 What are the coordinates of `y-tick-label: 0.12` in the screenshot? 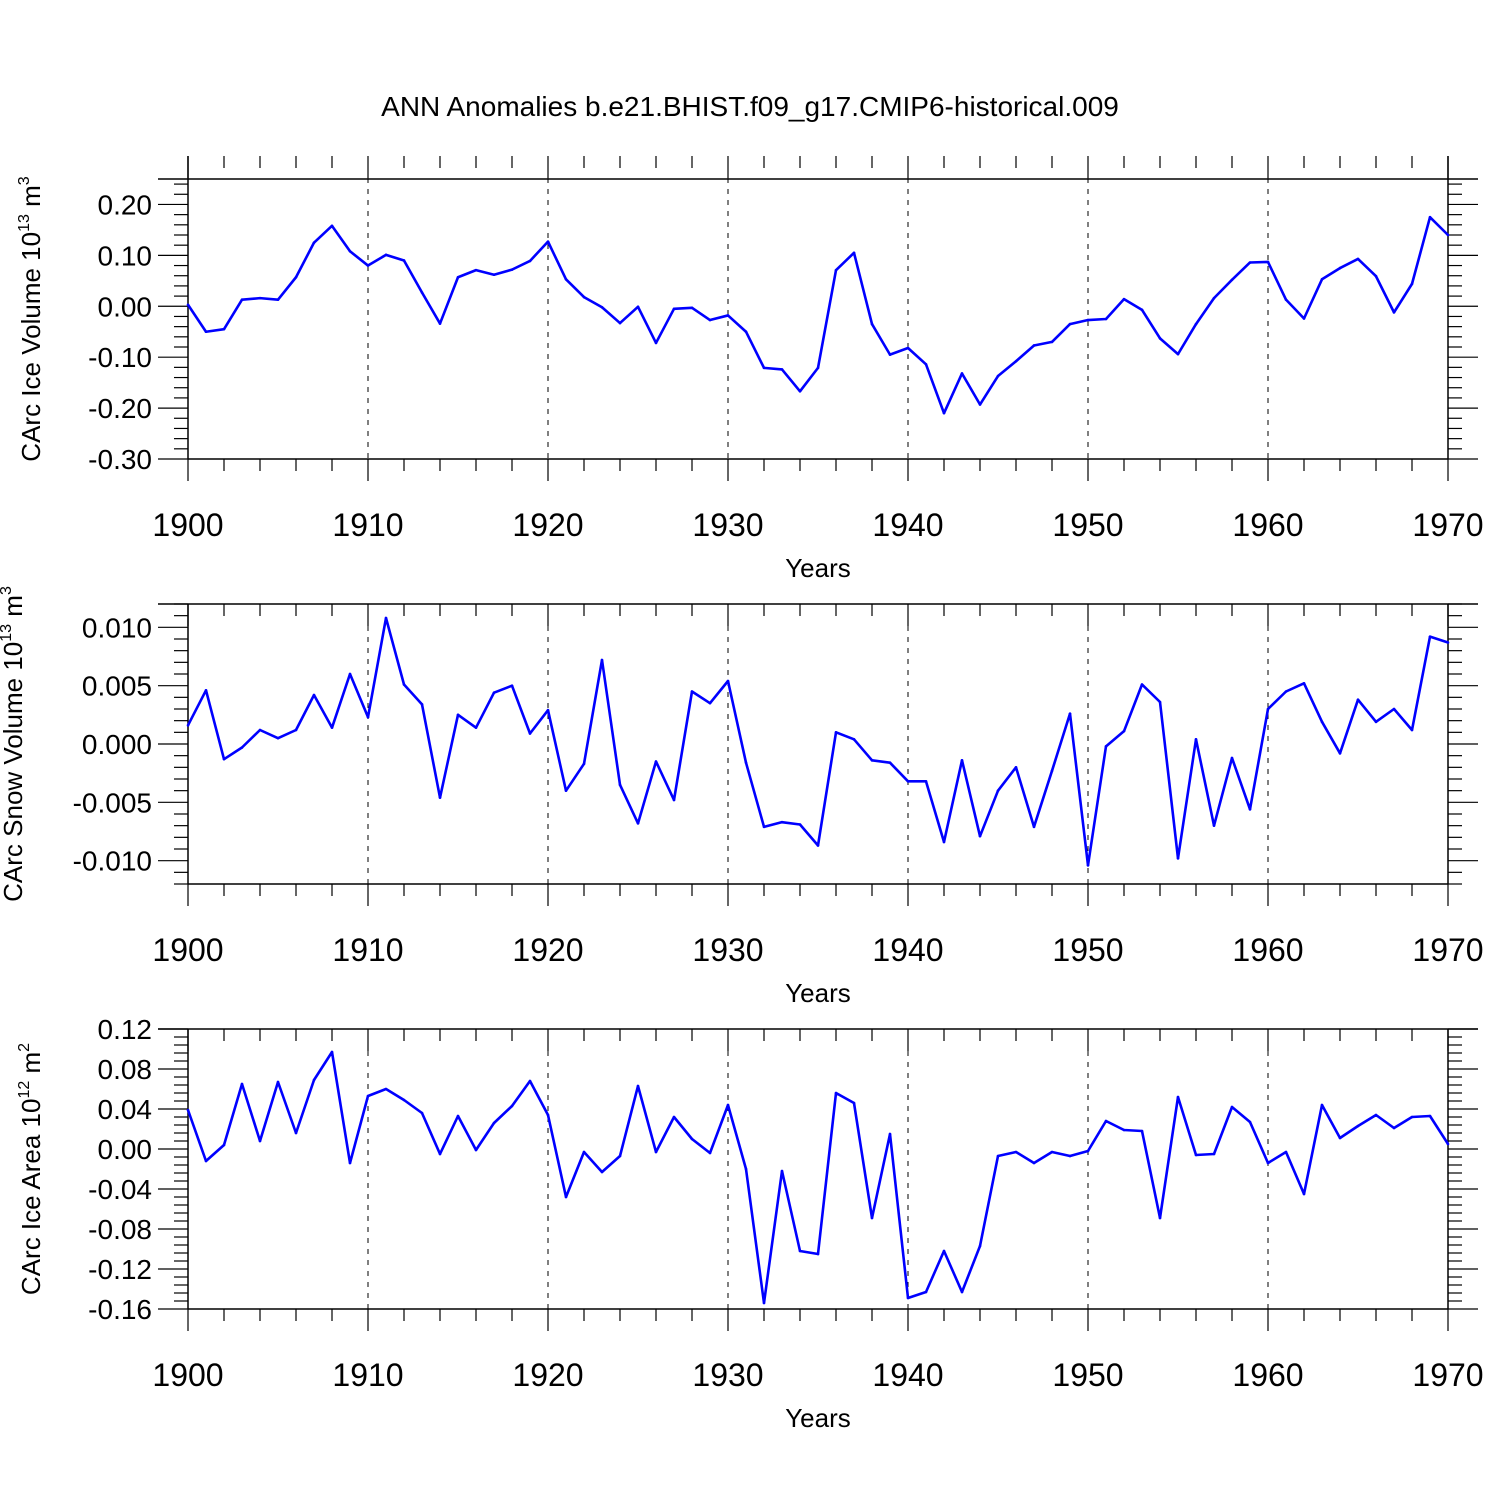 It's located at (125, 1029).